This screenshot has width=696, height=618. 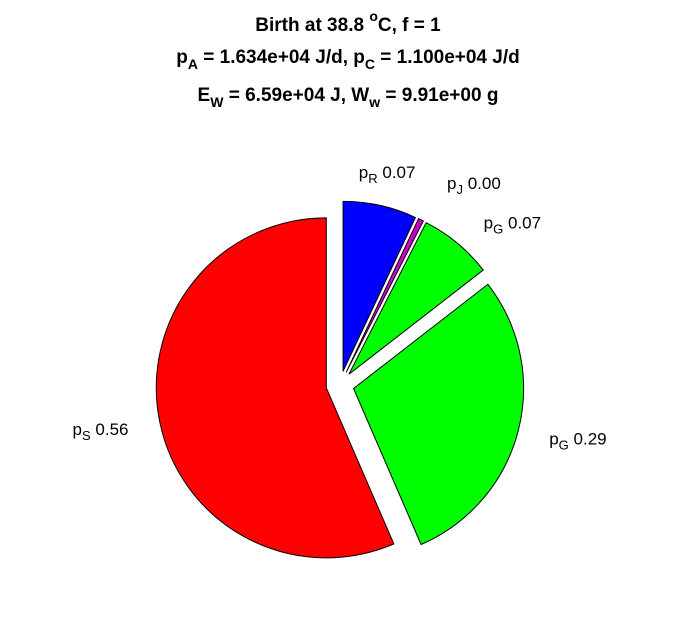 I want to click on title-line-1: Birth at 38.8 oC, f = 1, so click(x=348, y=22).